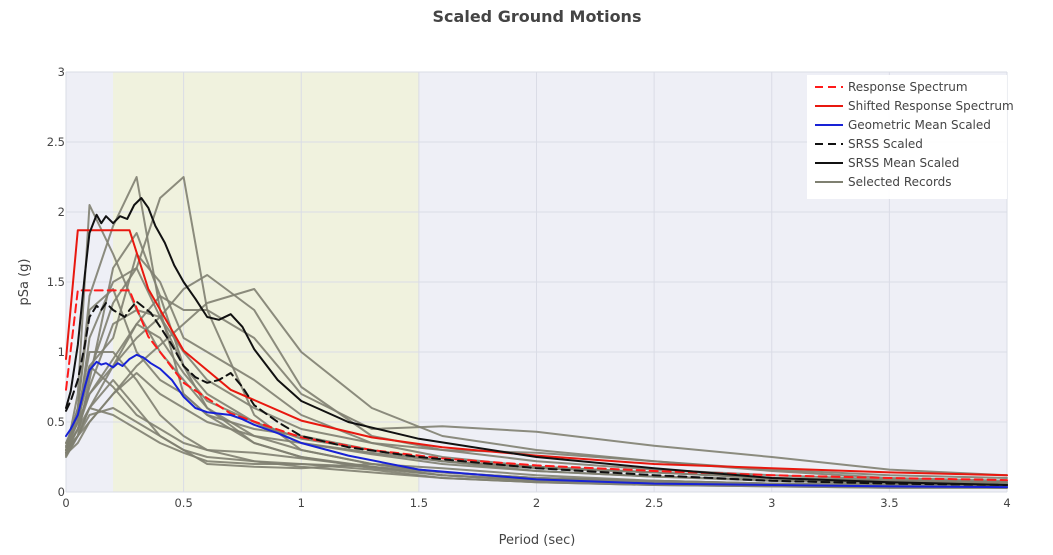  I want to click on y-tick-label: 2, so click(61, 212).